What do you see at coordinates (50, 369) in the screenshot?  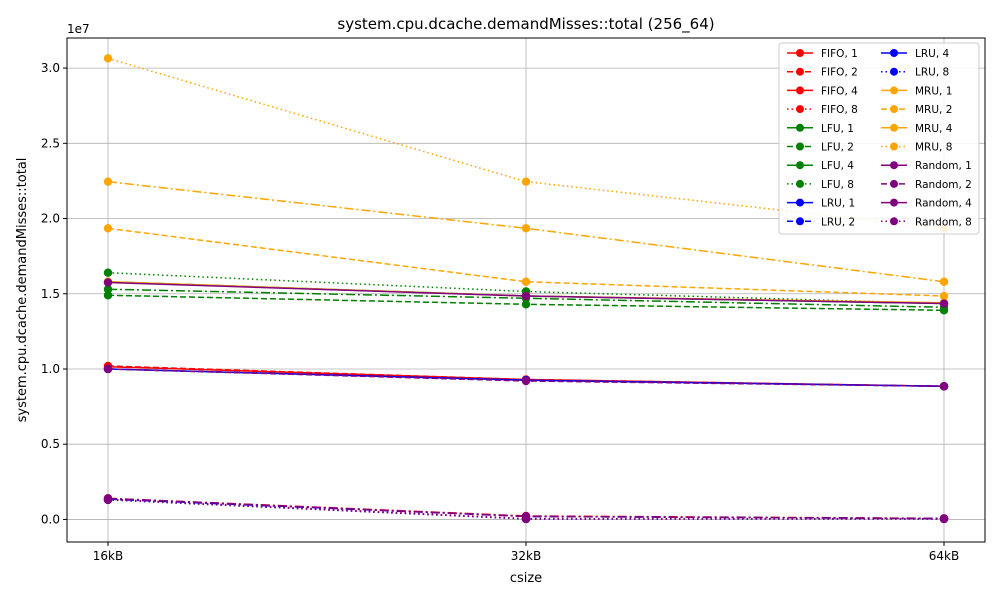 I see `y-tick-label: 1.0` at bounding box center [50, 369].